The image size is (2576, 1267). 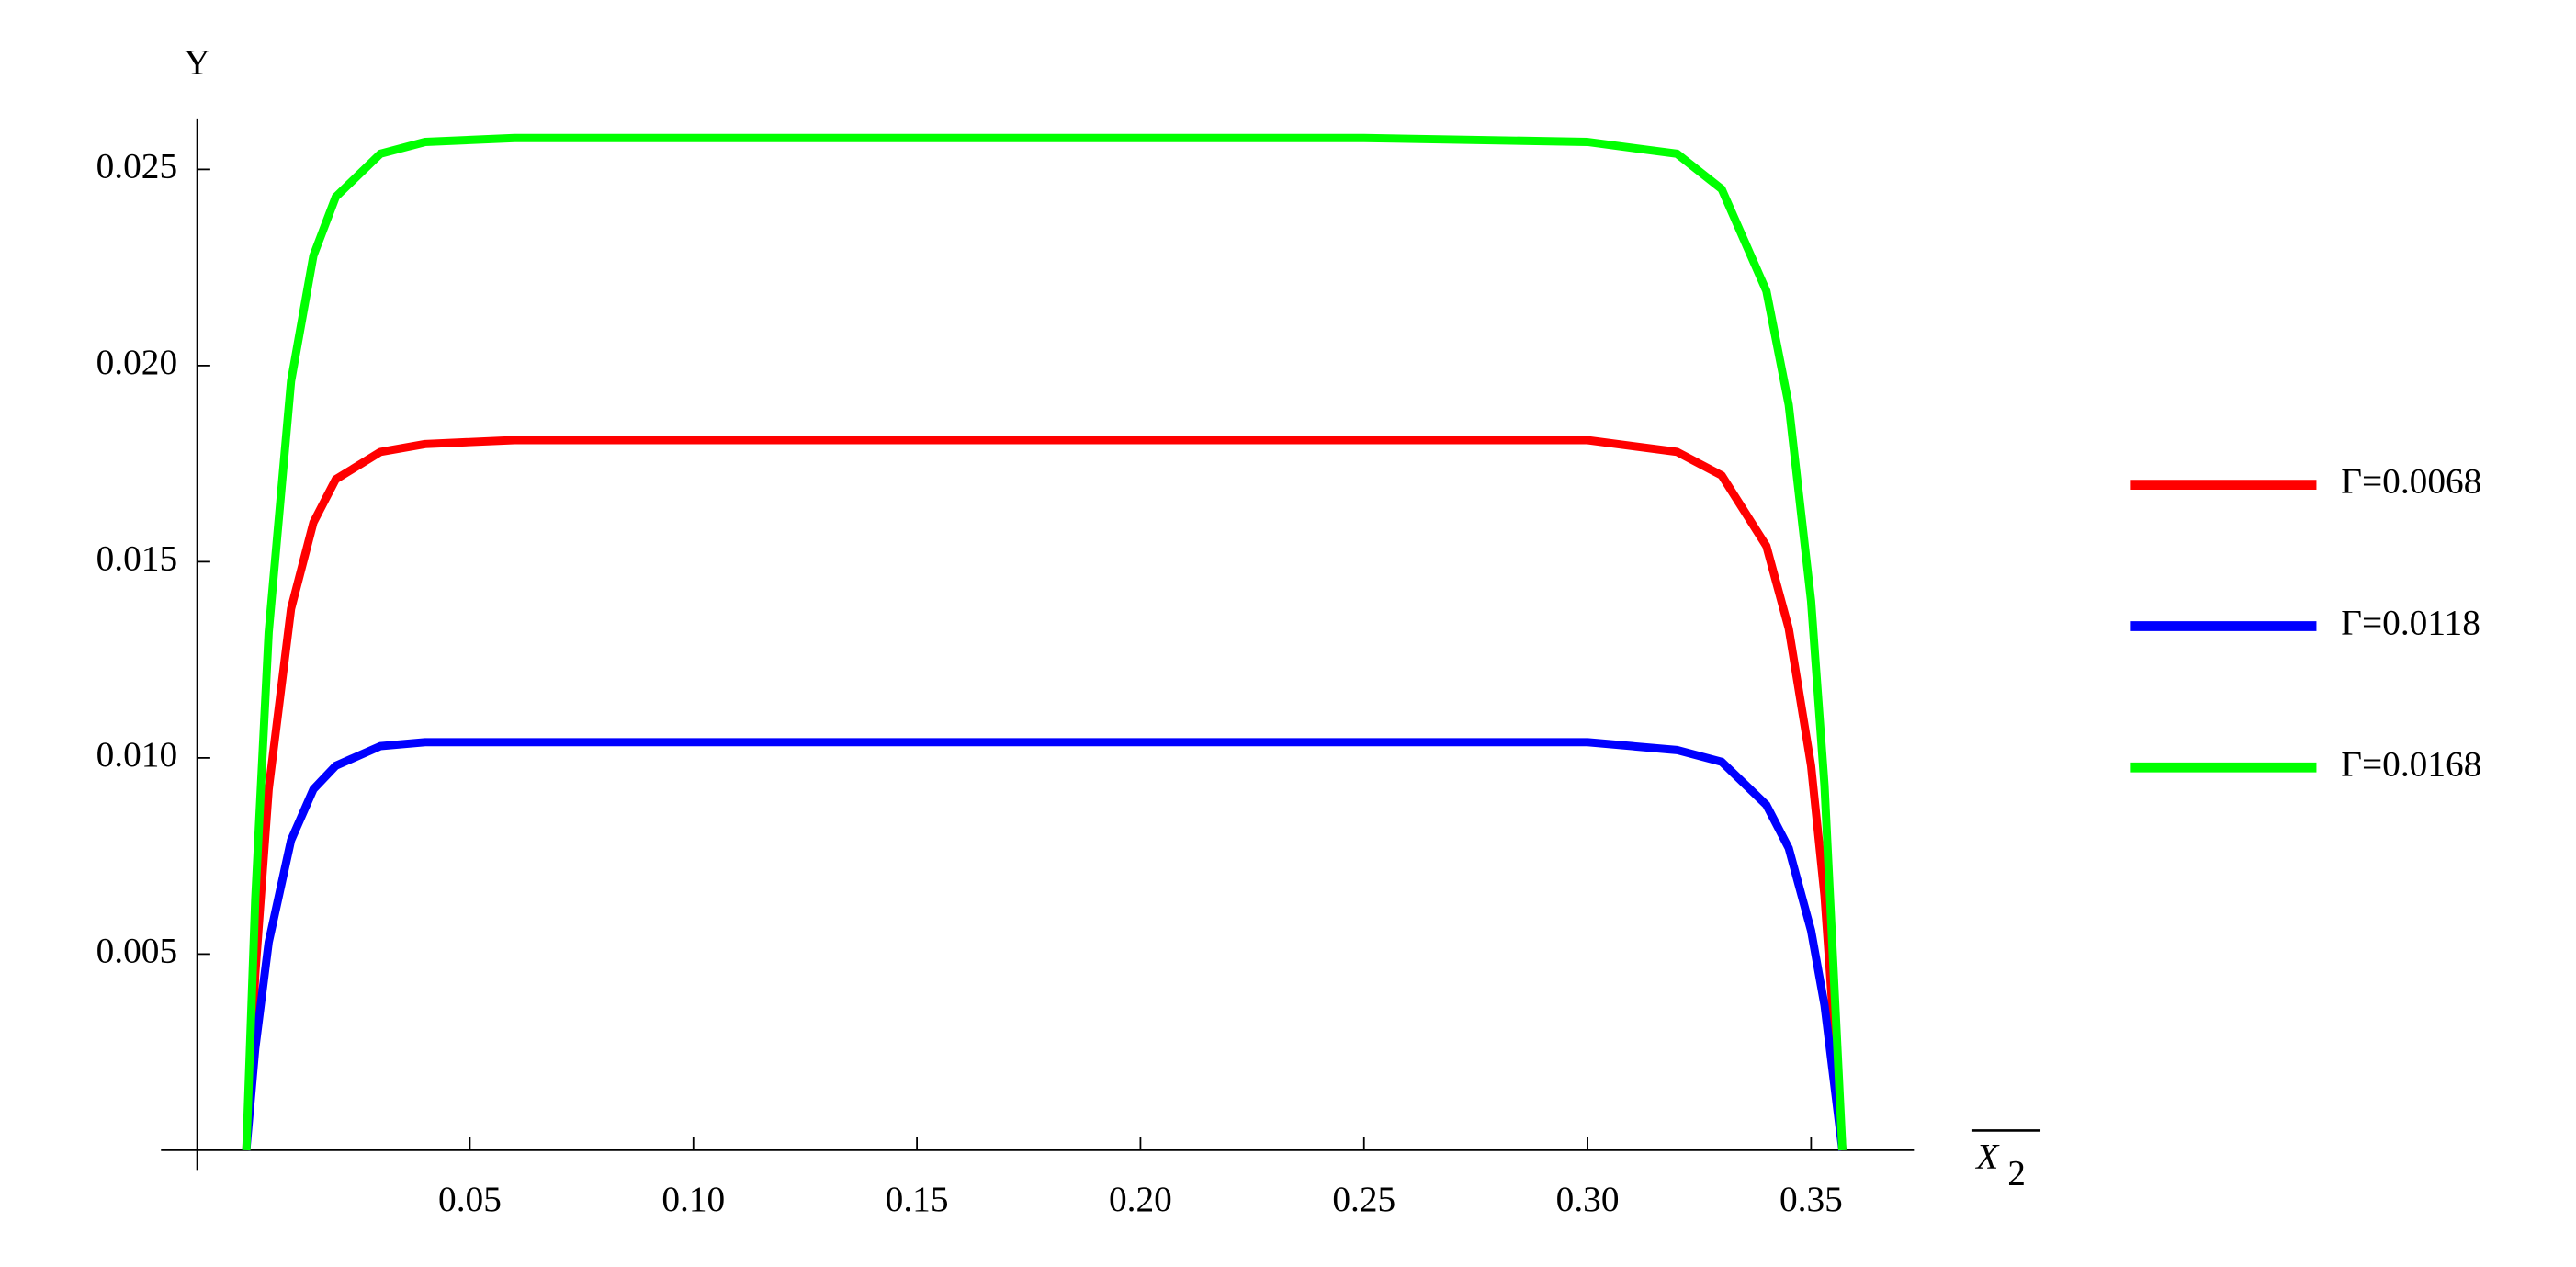 I want to click on legend-label: Γ=0.0068, so click(x=2411, y=481).